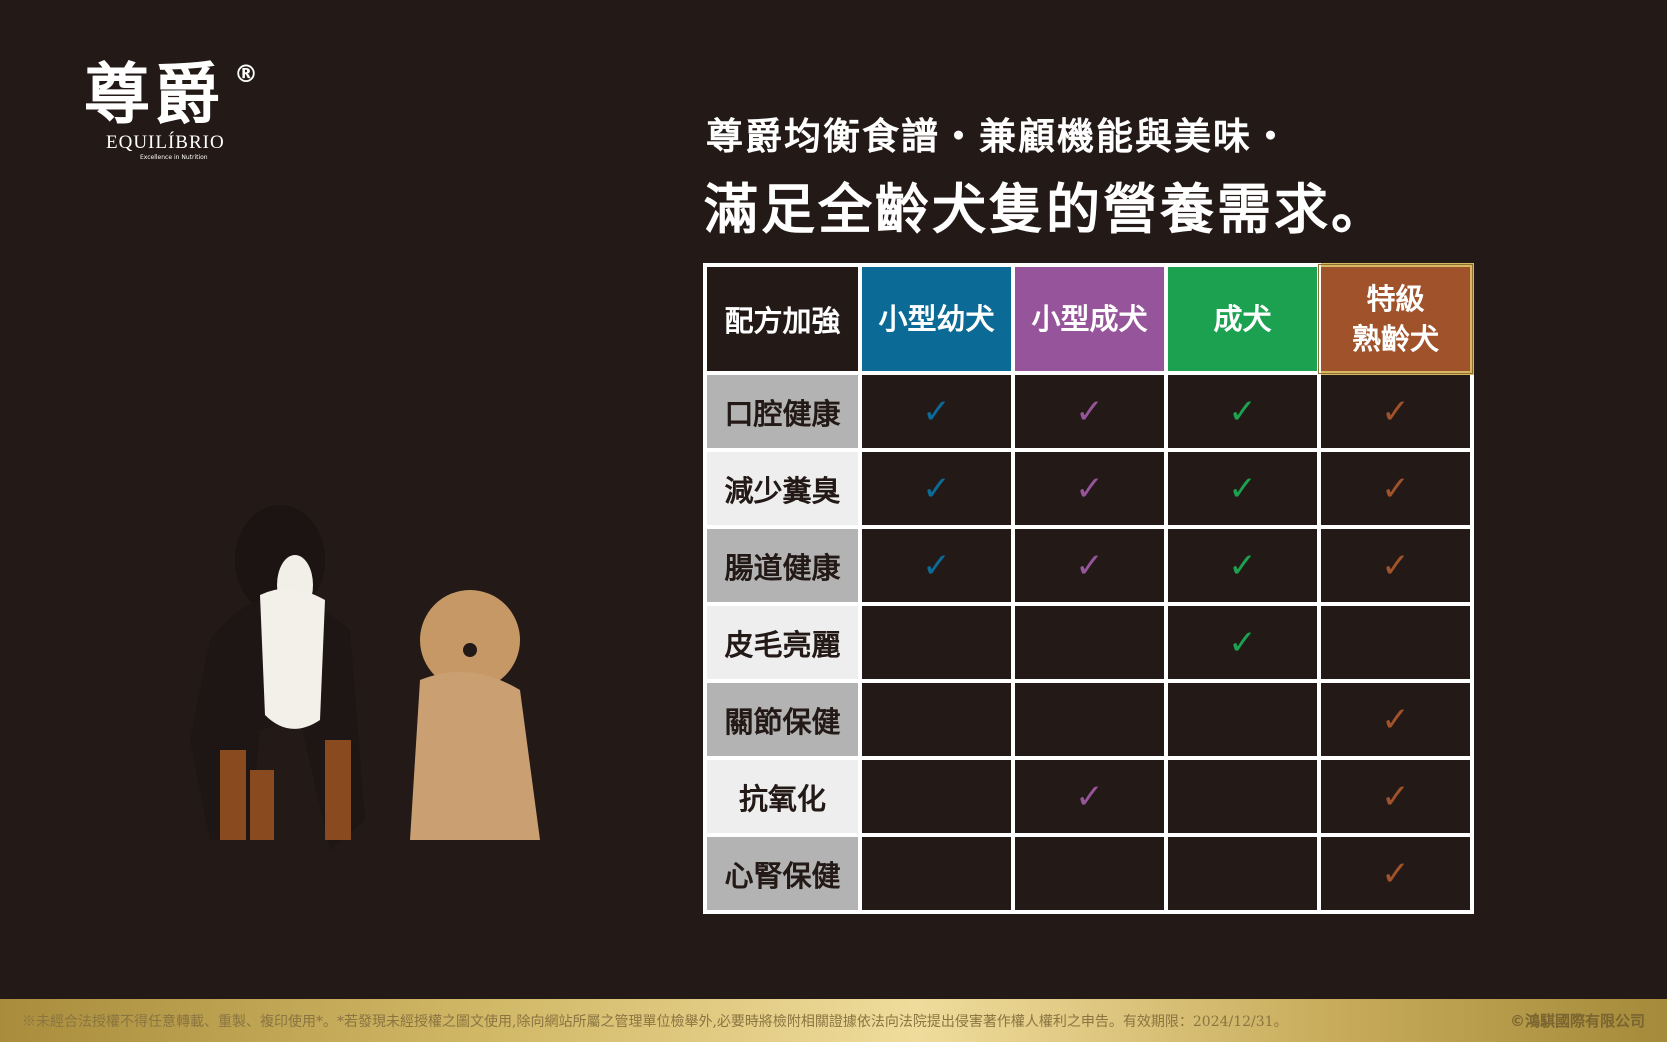 This screenshot has height=1042, width=1667. What do you see at coordinates (782, 565) in the screenshot?
I see `row-label: 腸道健康` at bounding box center [782, 565].